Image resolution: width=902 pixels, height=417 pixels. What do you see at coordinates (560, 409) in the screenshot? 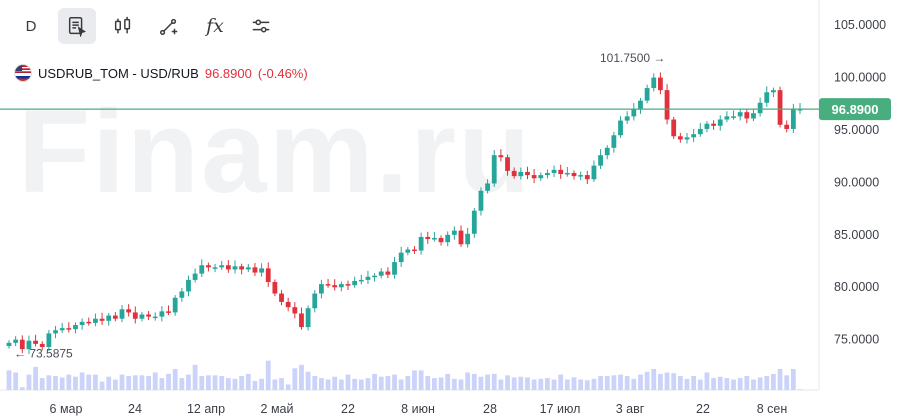
I see `x-tick-label: 17 июл` at bounding box center [560, 409].